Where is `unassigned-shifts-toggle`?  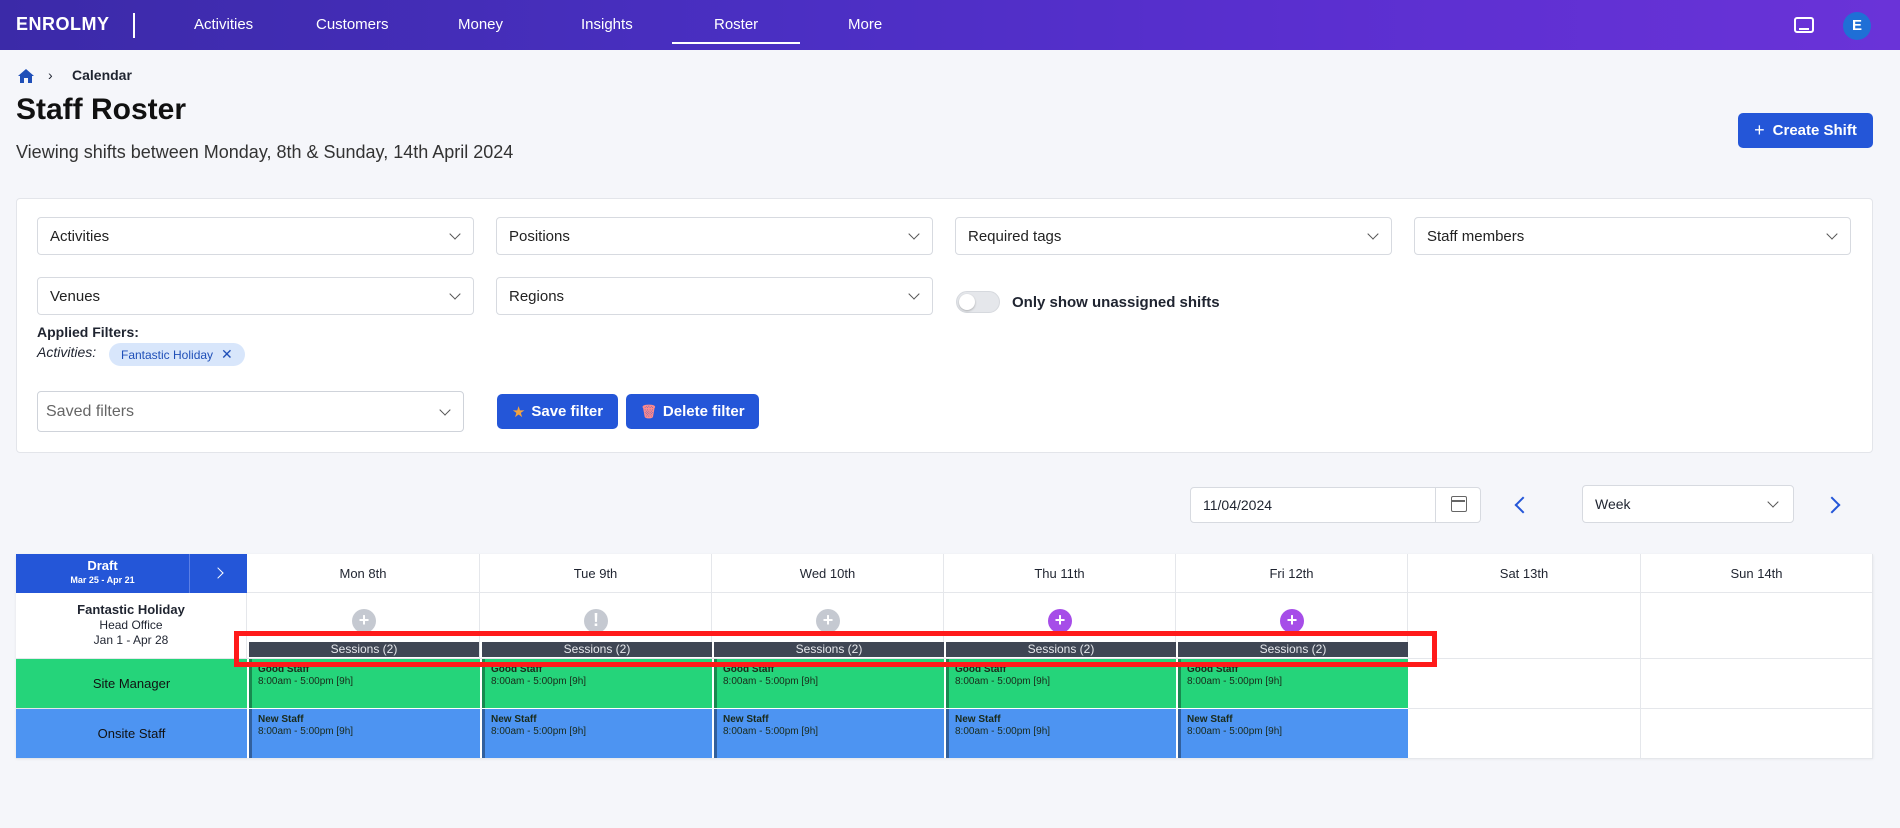 unassigned-shifts-toggle is located at coordinates (978, 302).